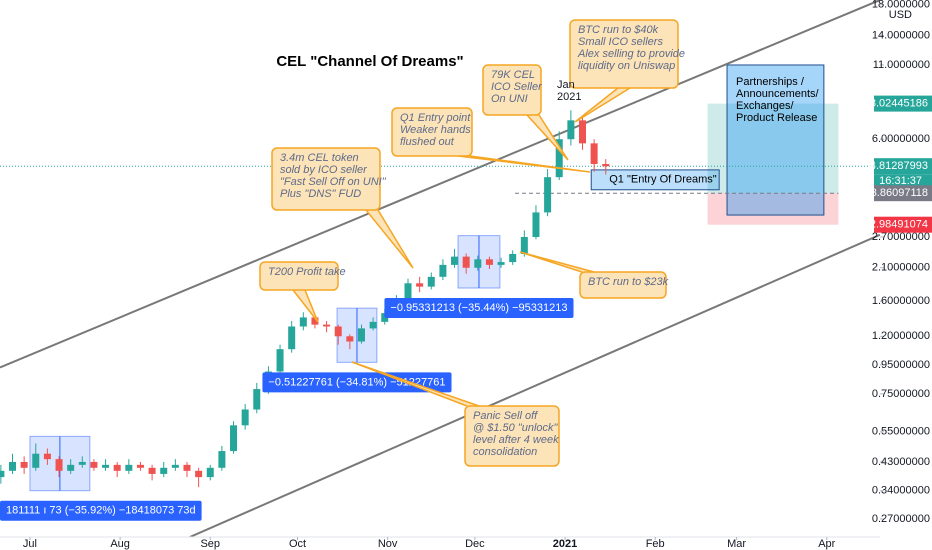 Image resolution: width=932 pixels, height=550 pixels. What do you see at coordinates (901, 336) in the screenshot?
I see `y-tick-label: 1.20000000` at bounding box center [901, 336].